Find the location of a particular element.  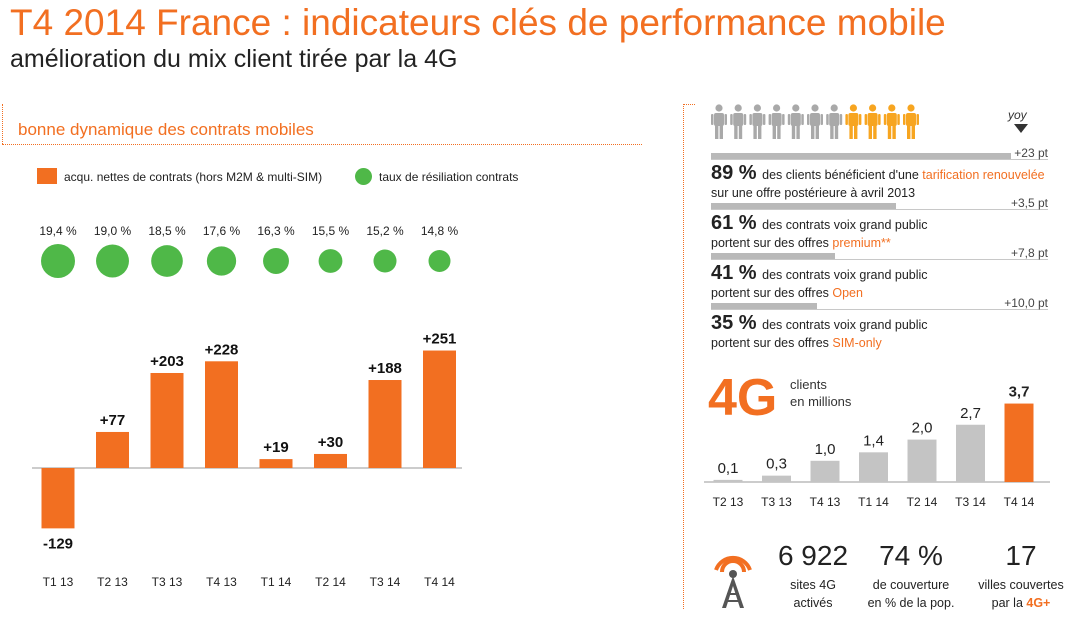

stat-caption-text: activés is located at coordinates (813, 603).